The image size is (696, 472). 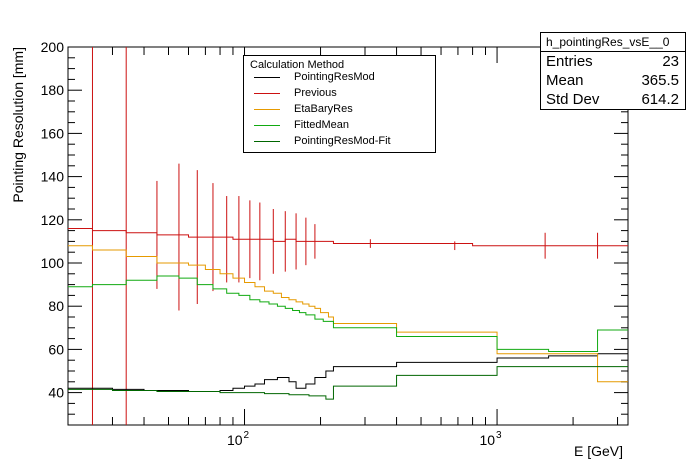 What do you see at coordinates (18, 125) in the screenshot?
I see `y-axis-label: Pointing Resolution [mm]` at bounding box center [18, 125].